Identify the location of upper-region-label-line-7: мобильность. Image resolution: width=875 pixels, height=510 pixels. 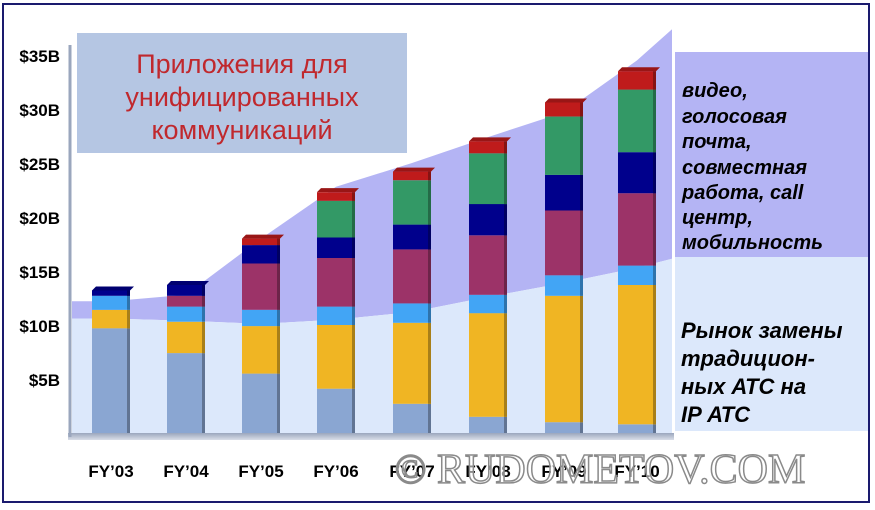
(752, 243).